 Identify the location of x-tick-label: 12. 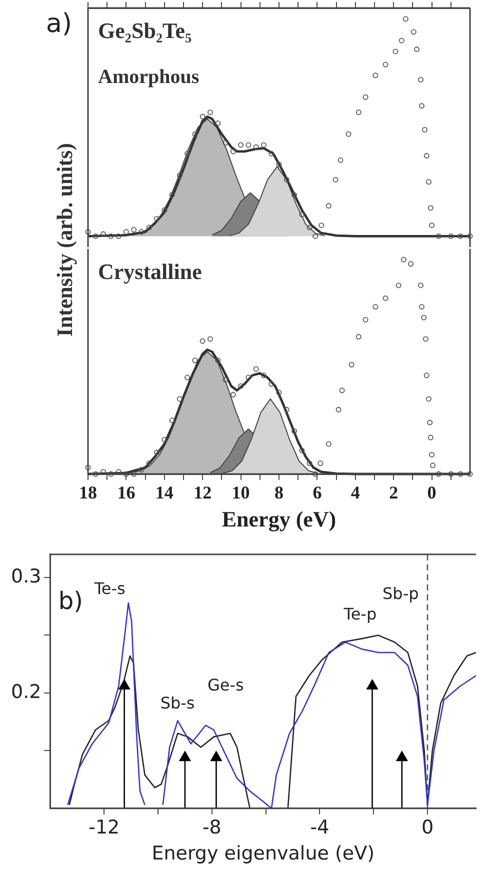
(203, 492).